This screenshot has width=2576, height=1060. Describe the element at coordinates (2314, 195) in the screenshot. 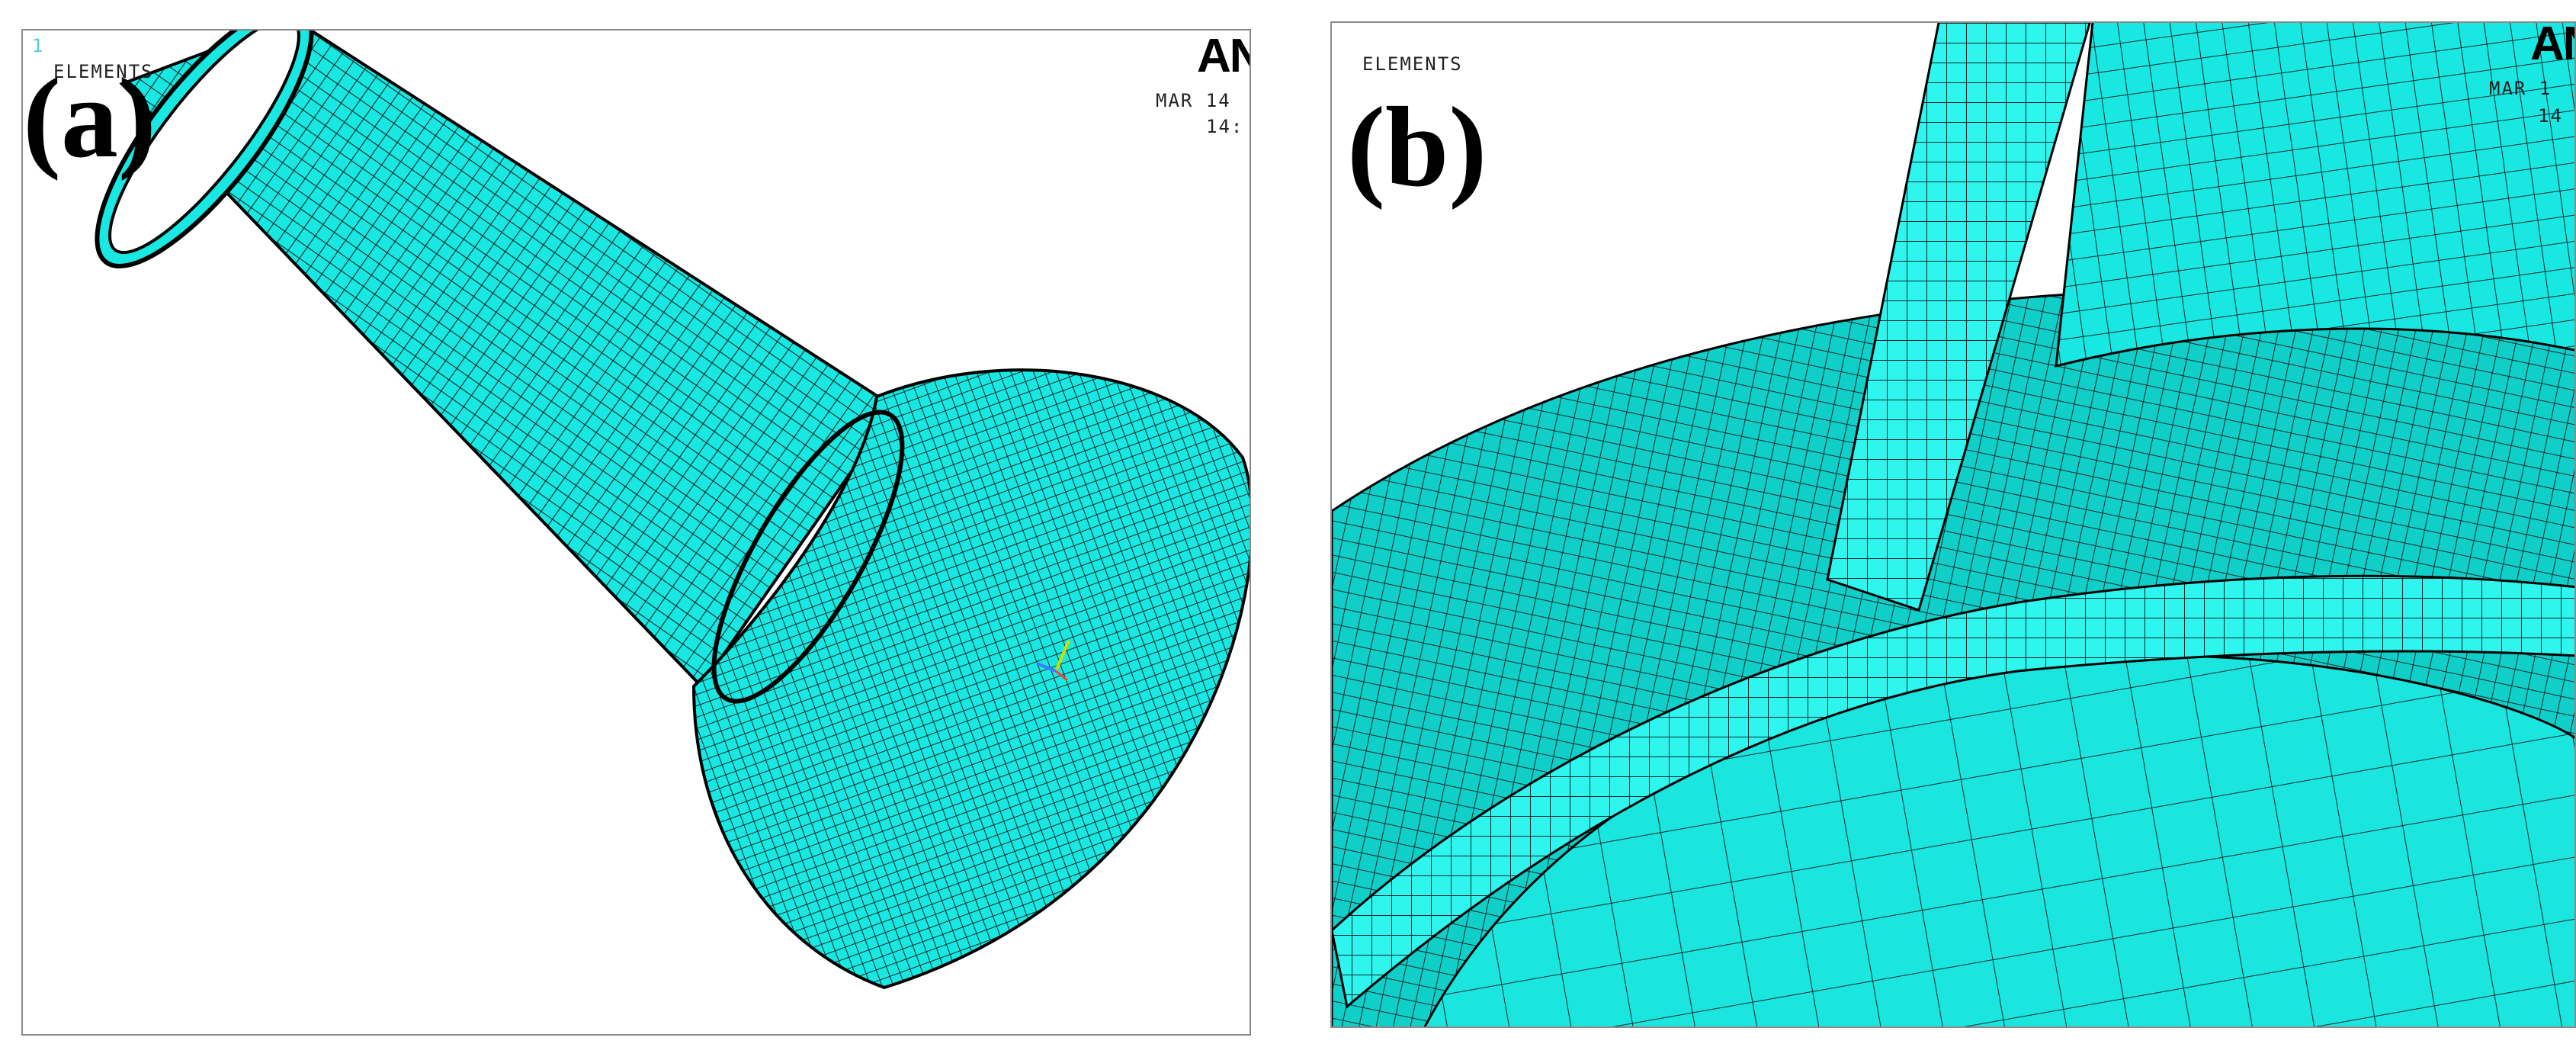

I see `pipe-inner-surface` at that location.